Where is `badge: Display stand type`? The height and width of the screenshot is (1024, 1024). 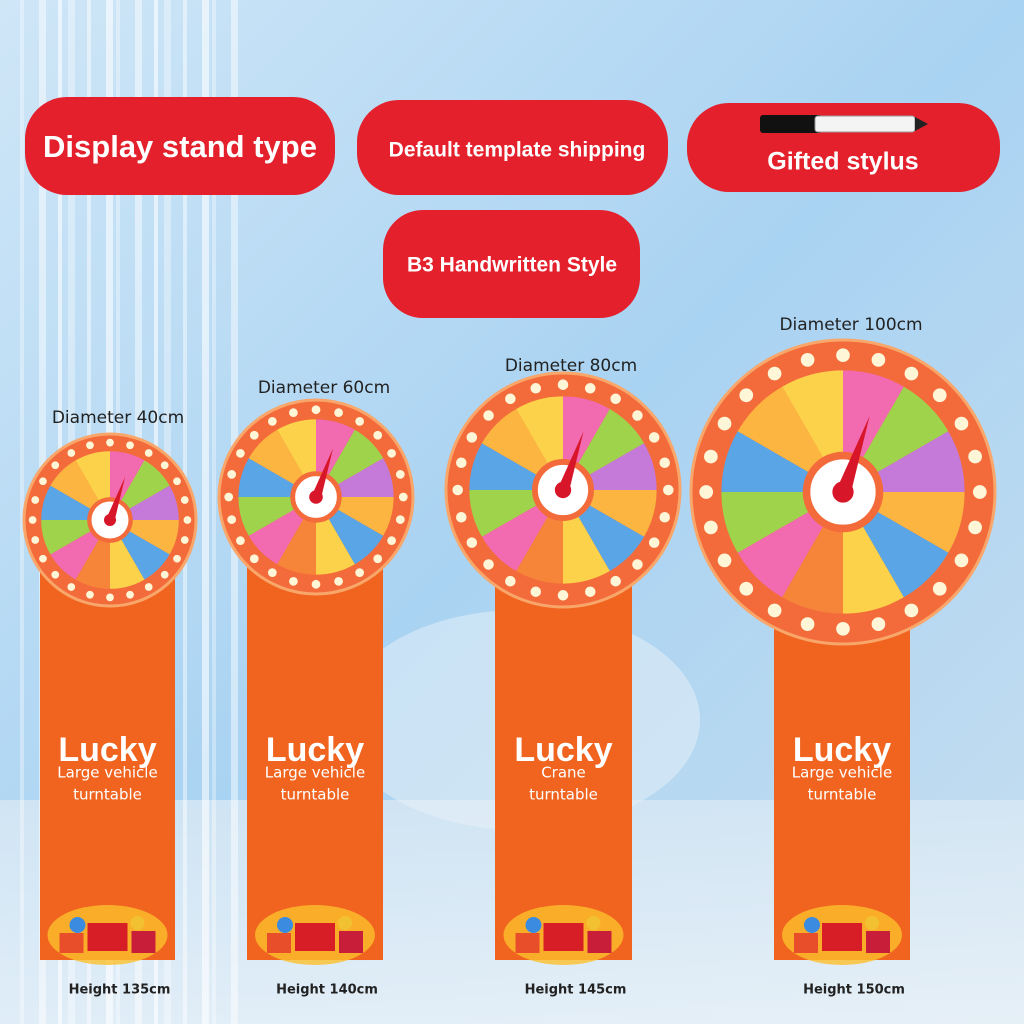 badge: Display stand type is located at coordinates (180, 146).